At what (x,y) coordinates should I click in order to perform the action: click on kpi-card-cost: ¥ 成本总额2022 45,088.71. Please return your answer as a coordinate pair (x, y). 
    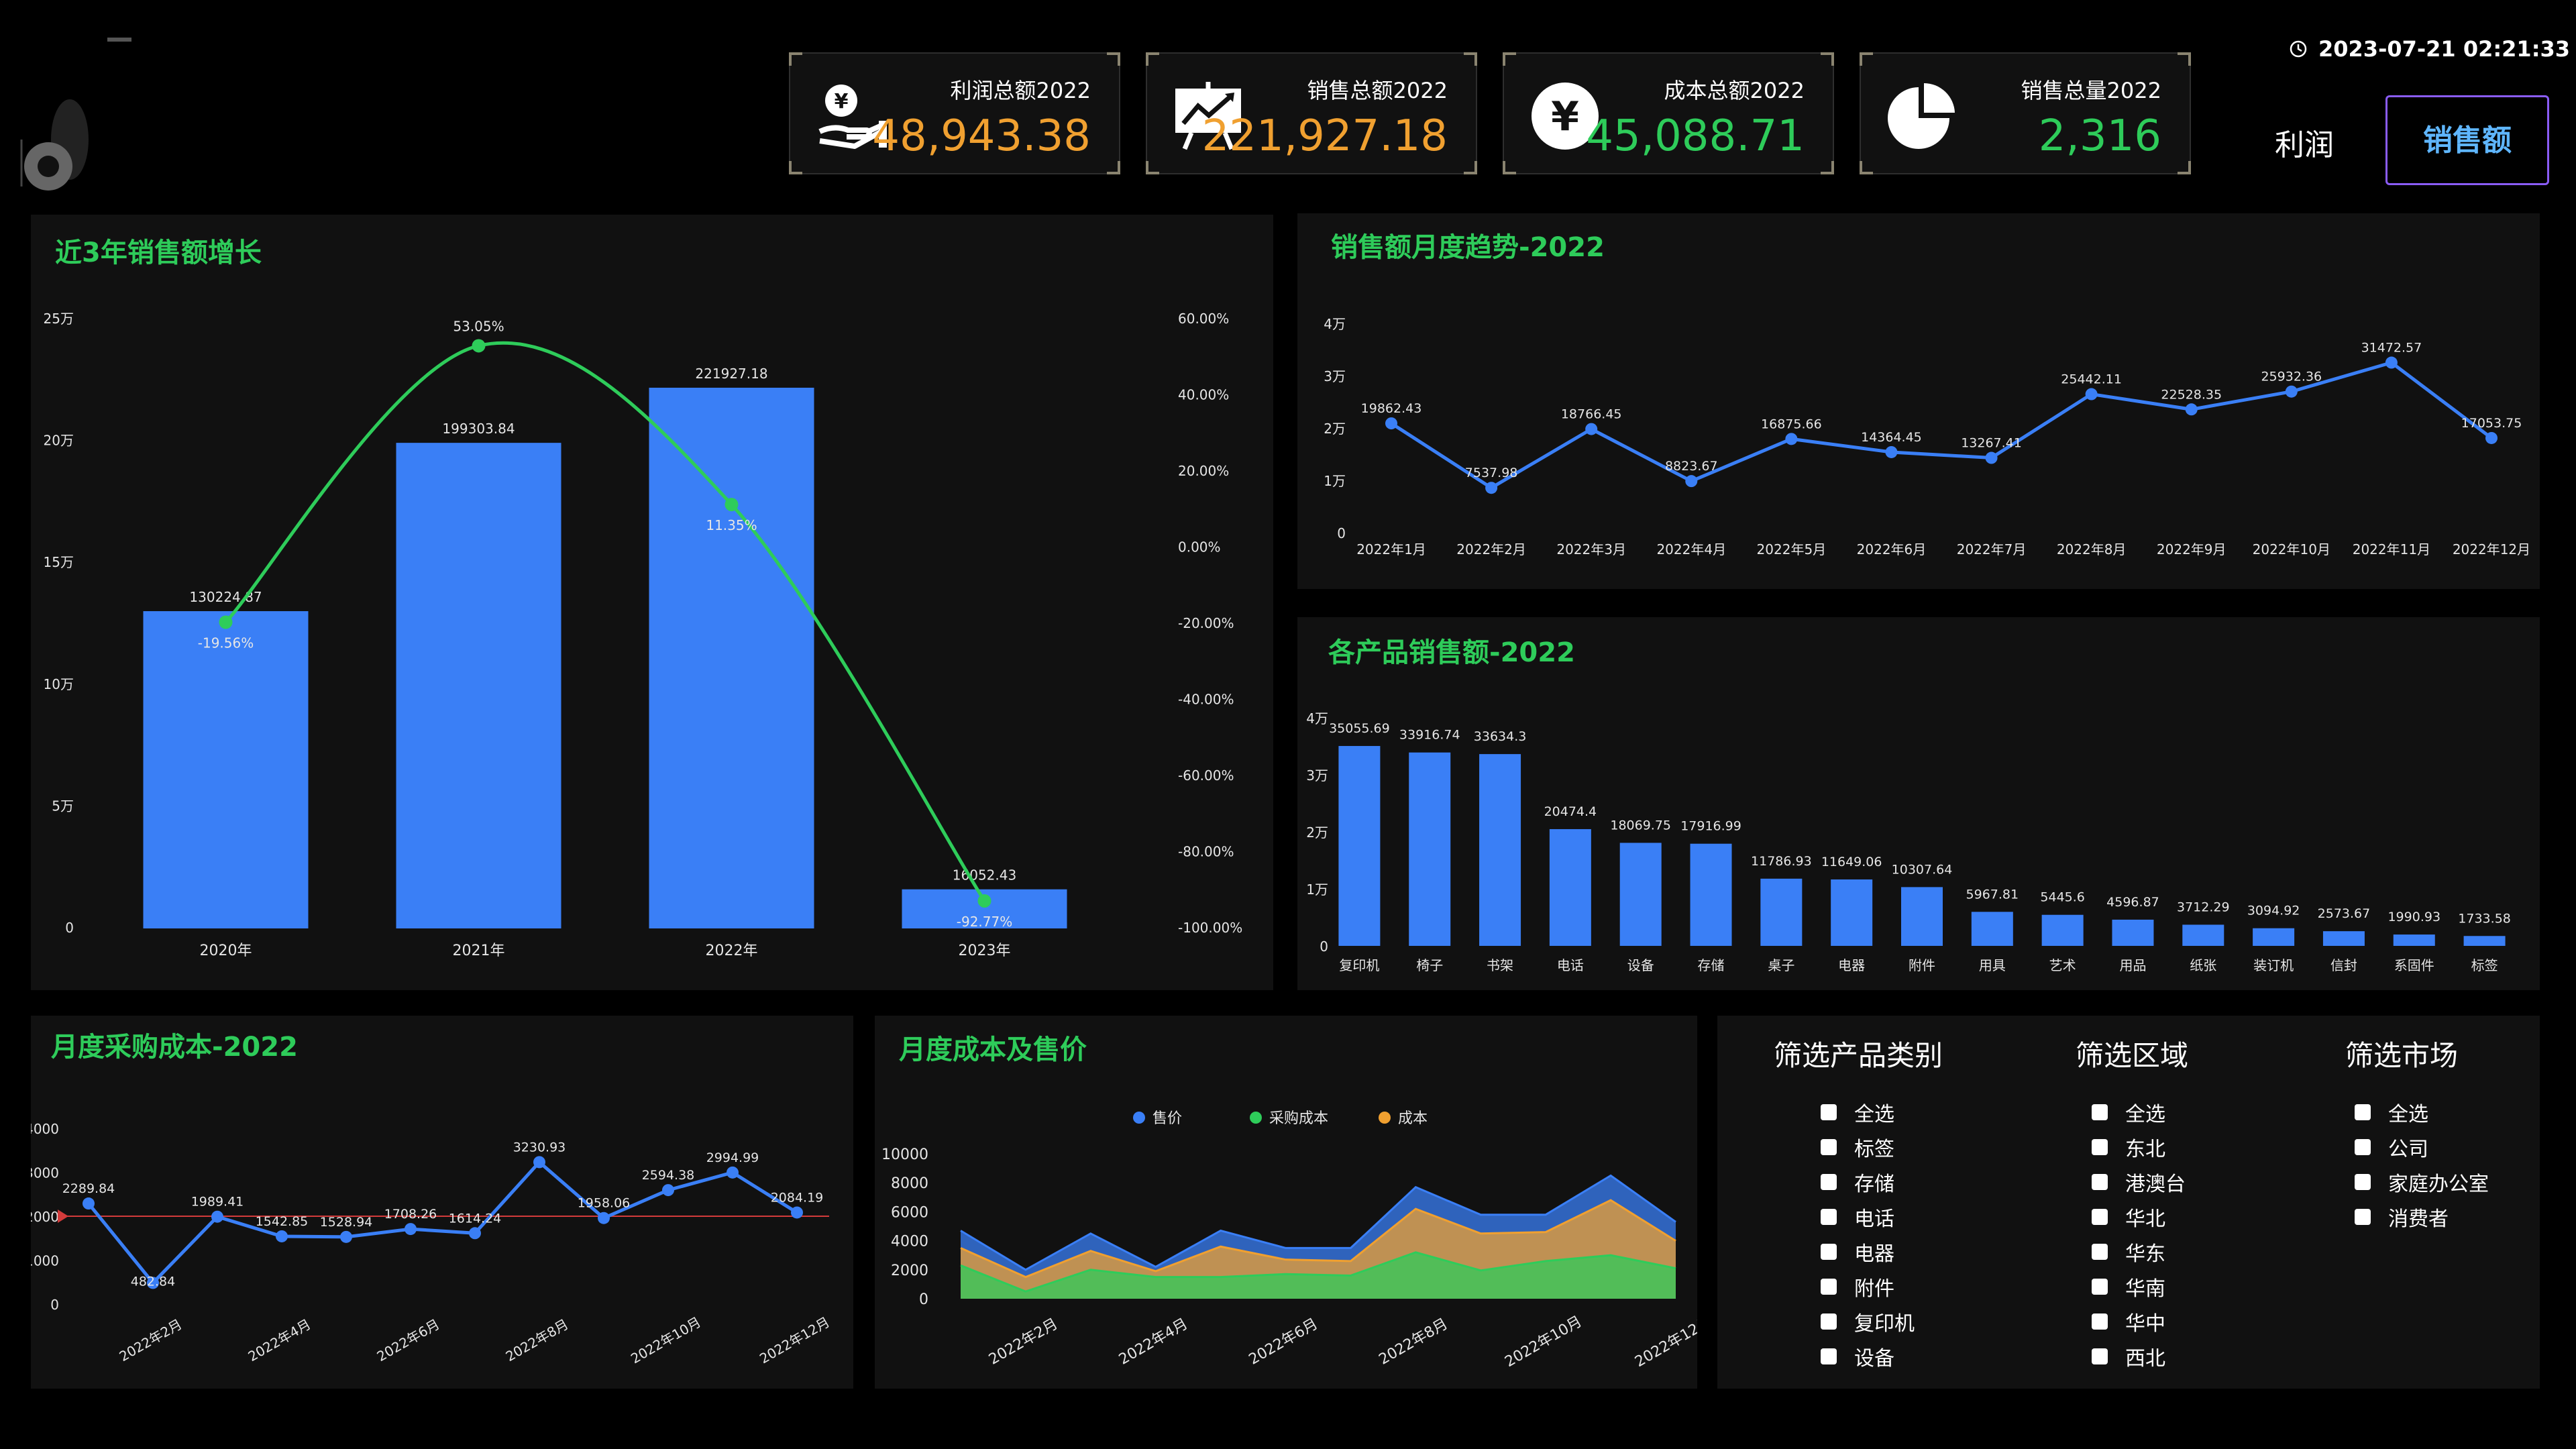
    Looking at the image, I should click on (1668, 113).